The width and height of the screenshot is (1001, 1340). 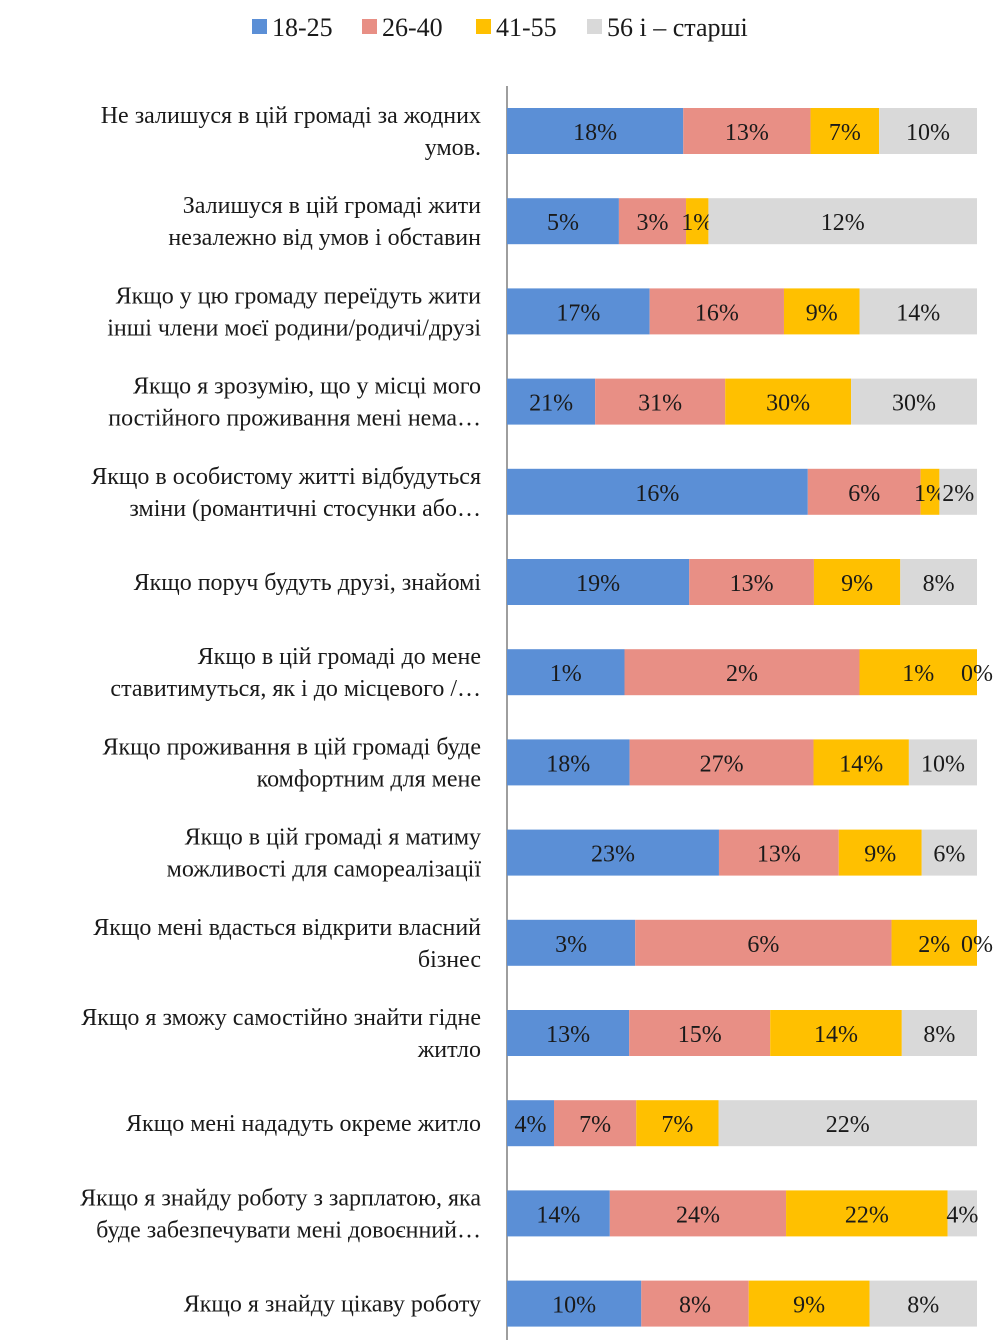 What do you see at coordinates (822, 313) in the screenshot?
I see `data-label-2-2: 9%` at bounding box center [822, 313].